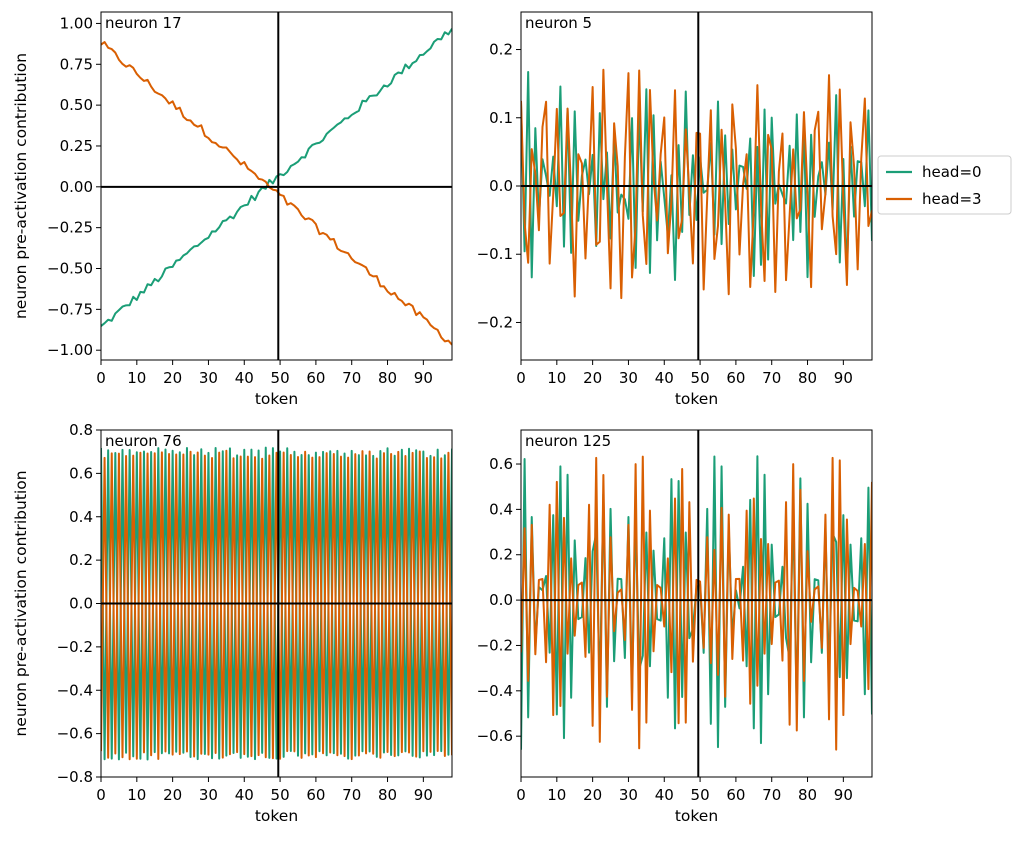 This screenshot has height=843, width=1024. Describe the element at coordinates (558, 23) in the screenshot. I see `panel-title: neuron 5` at that location.